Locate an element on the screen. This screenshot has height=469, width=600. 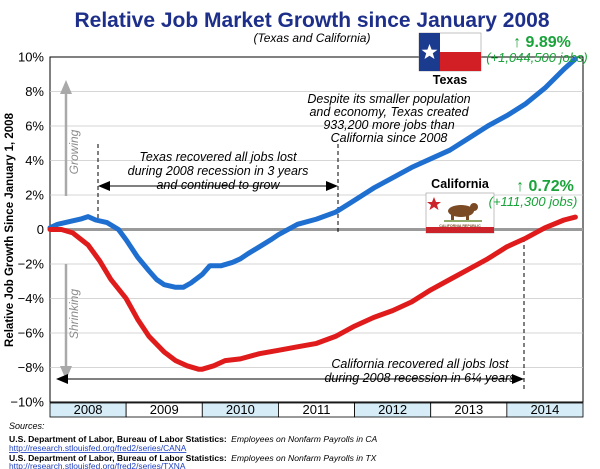
x-year-bands: 2008 2009 2010 2011 2012 2013 2014 is located at coordinates (316, 410).